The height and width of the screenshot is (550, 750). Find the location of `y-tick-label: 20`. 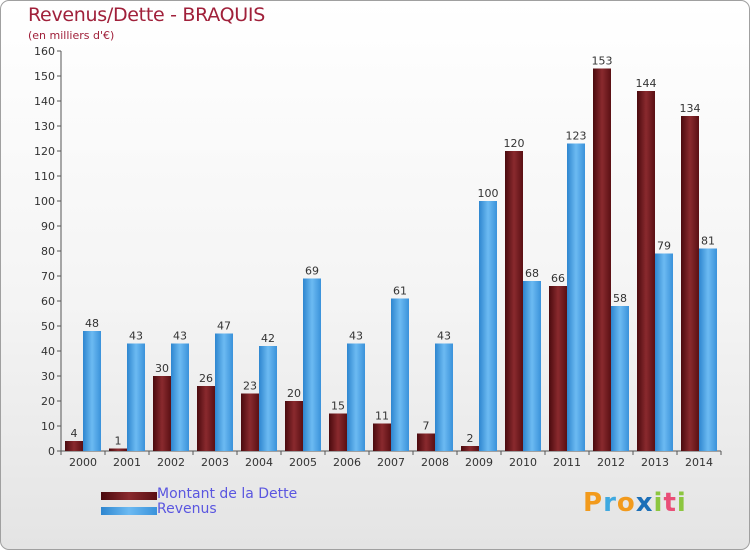

y-tick-label: 20 is located at coordinates (48, 401).